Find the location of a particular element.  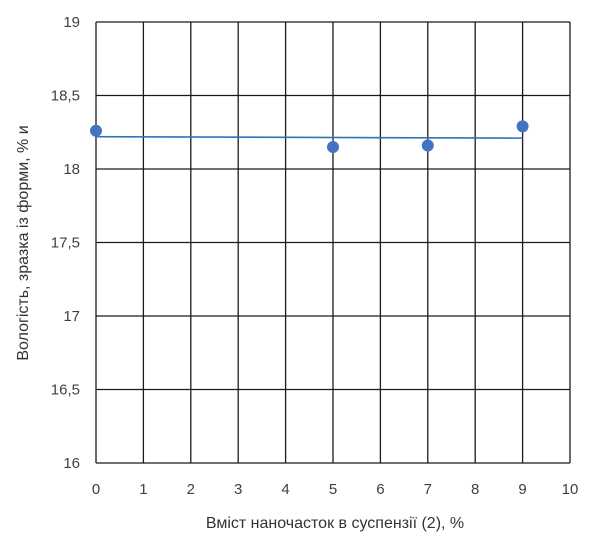

y-tick-label: 18 is located at coordinates (71, 169).